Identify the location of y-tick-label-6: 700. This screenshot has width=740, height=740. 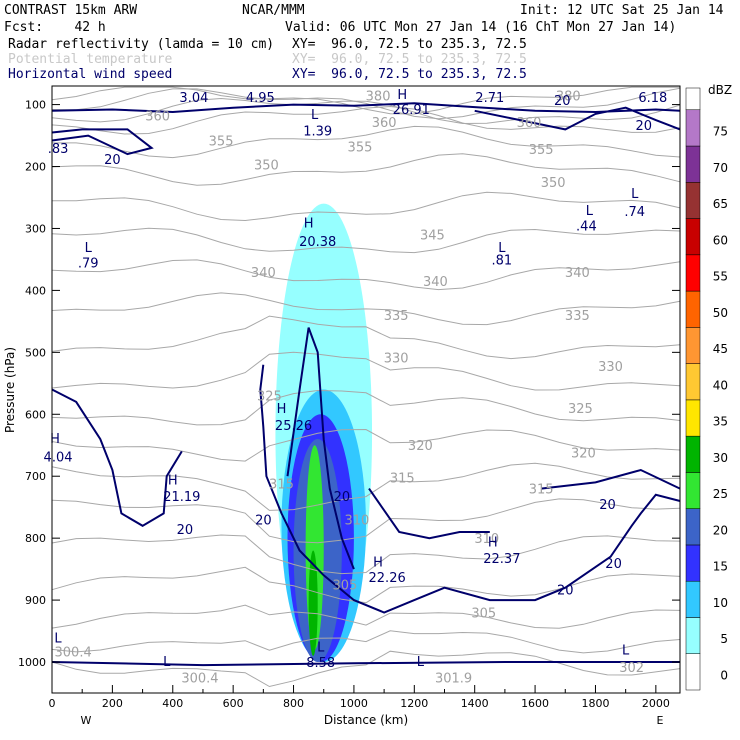
(35, 476).